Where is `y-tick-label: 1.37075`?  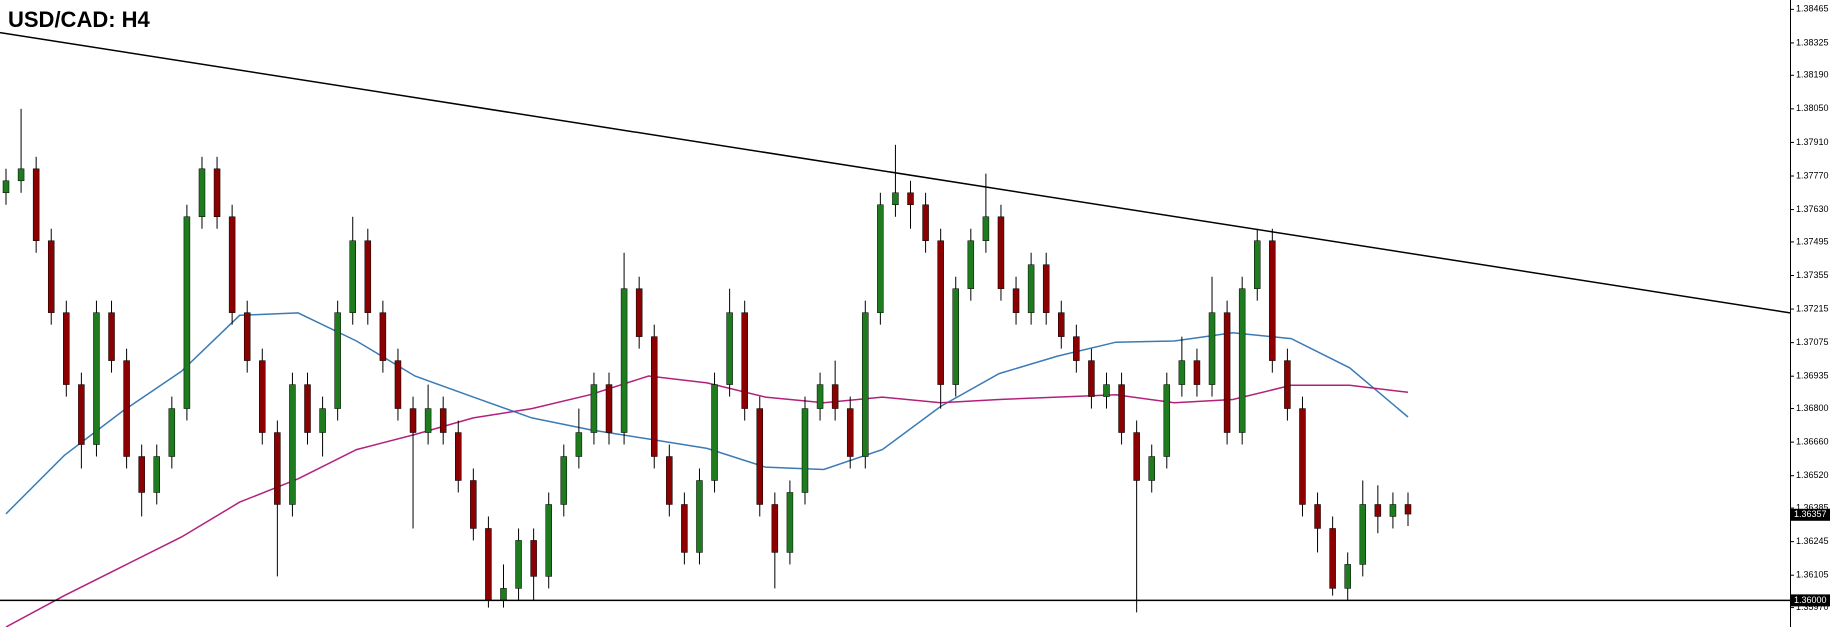 y-tick-label: 1.37075 is located at coordinates (1812, 342).